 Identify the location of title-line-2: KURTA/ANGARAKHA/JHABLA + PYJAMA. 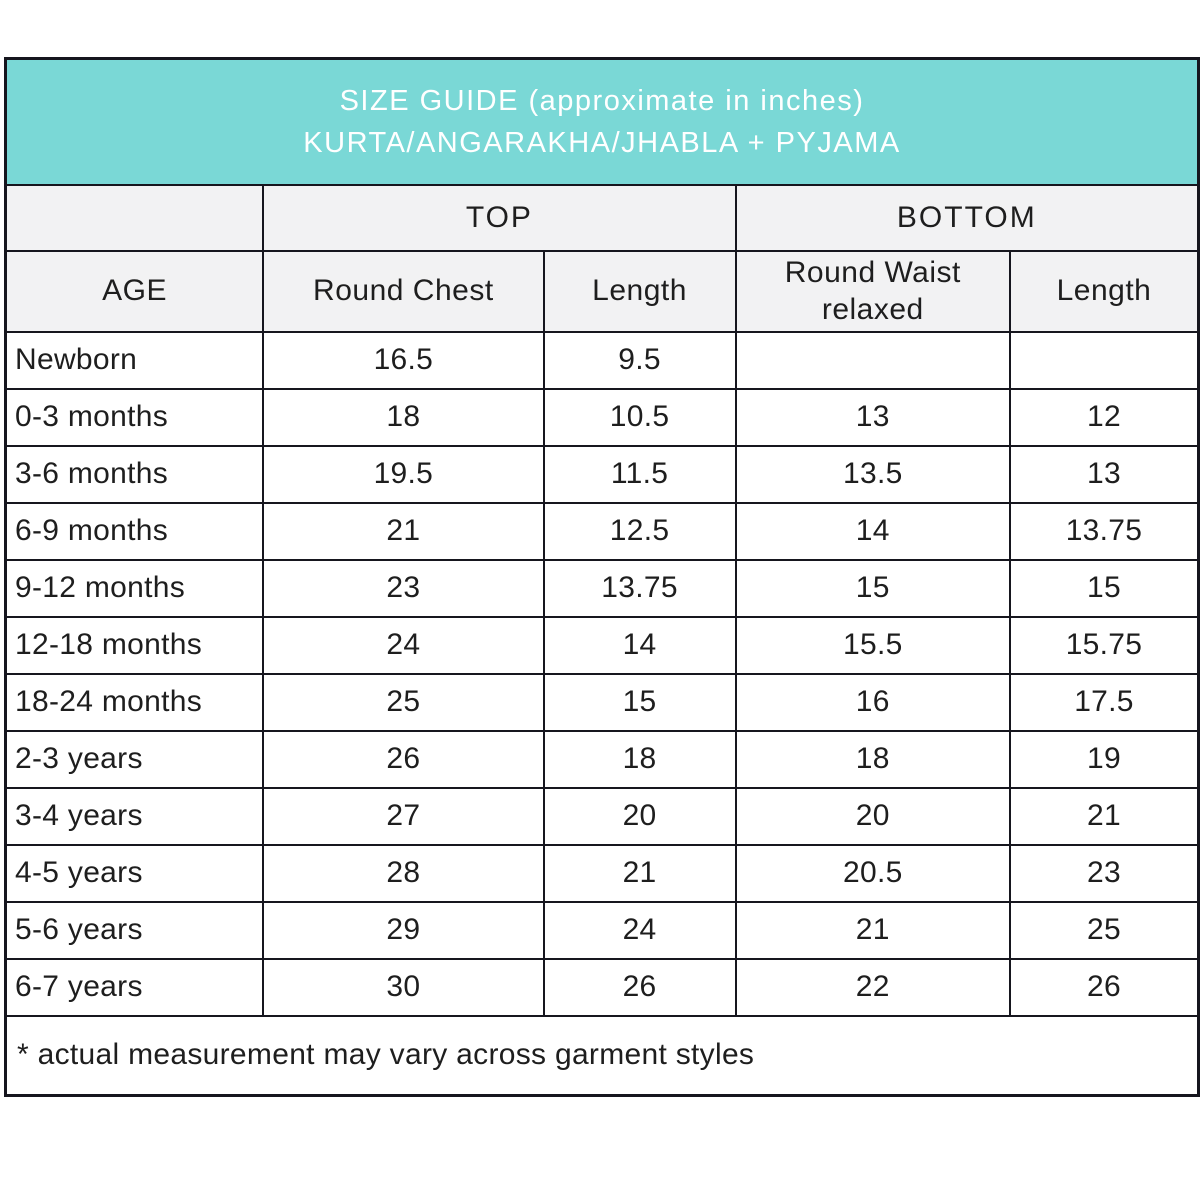
(602, 142).